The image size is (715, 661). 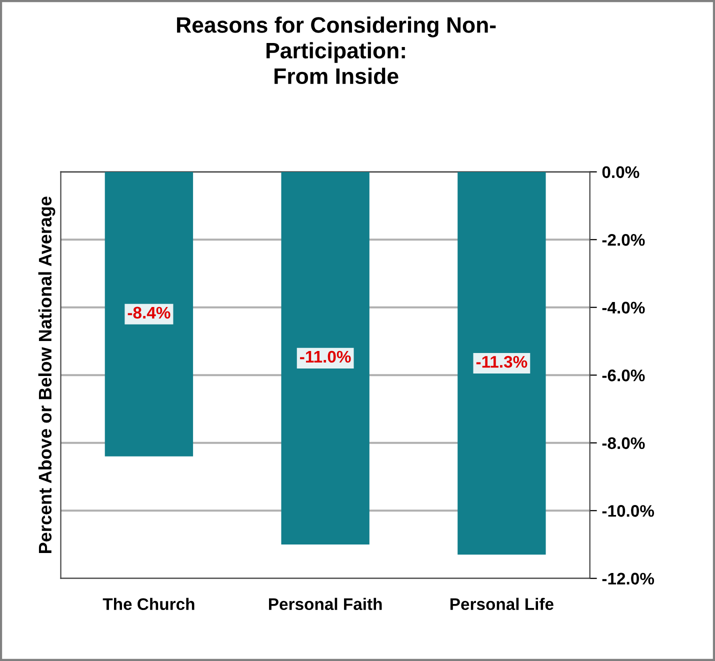 I want to click on y-tick-label: -8.0%, so click(x=623, y=443).